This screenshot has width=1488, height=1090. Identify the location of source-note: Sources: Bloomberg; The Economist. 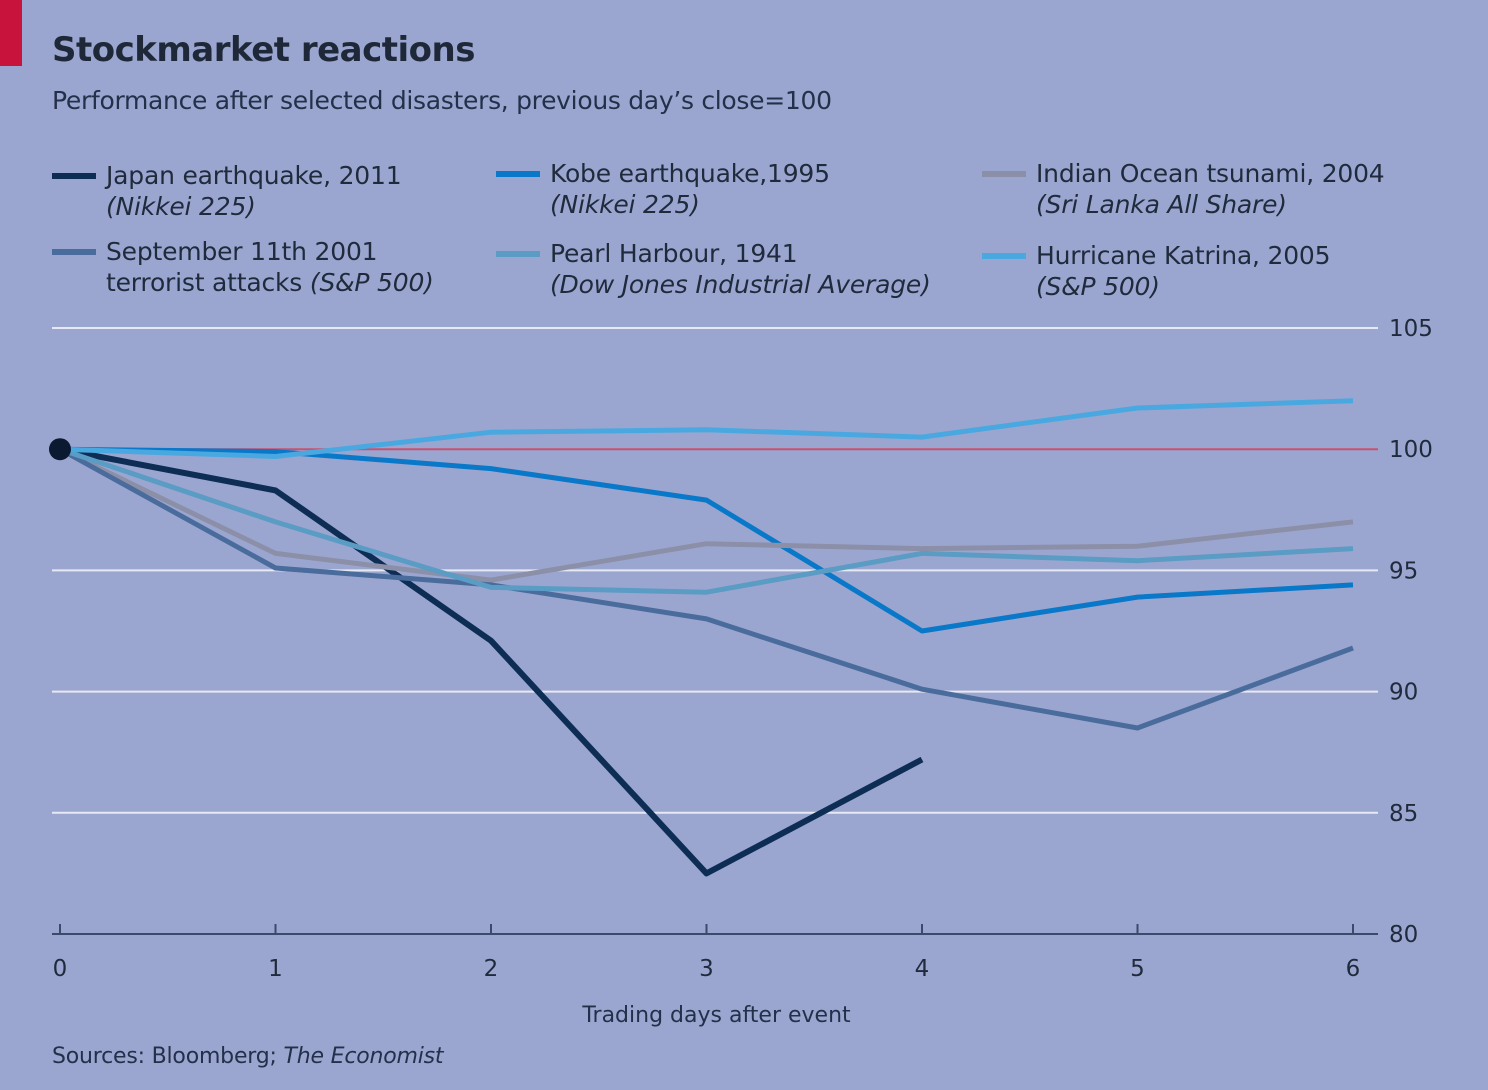
(248, 1056).